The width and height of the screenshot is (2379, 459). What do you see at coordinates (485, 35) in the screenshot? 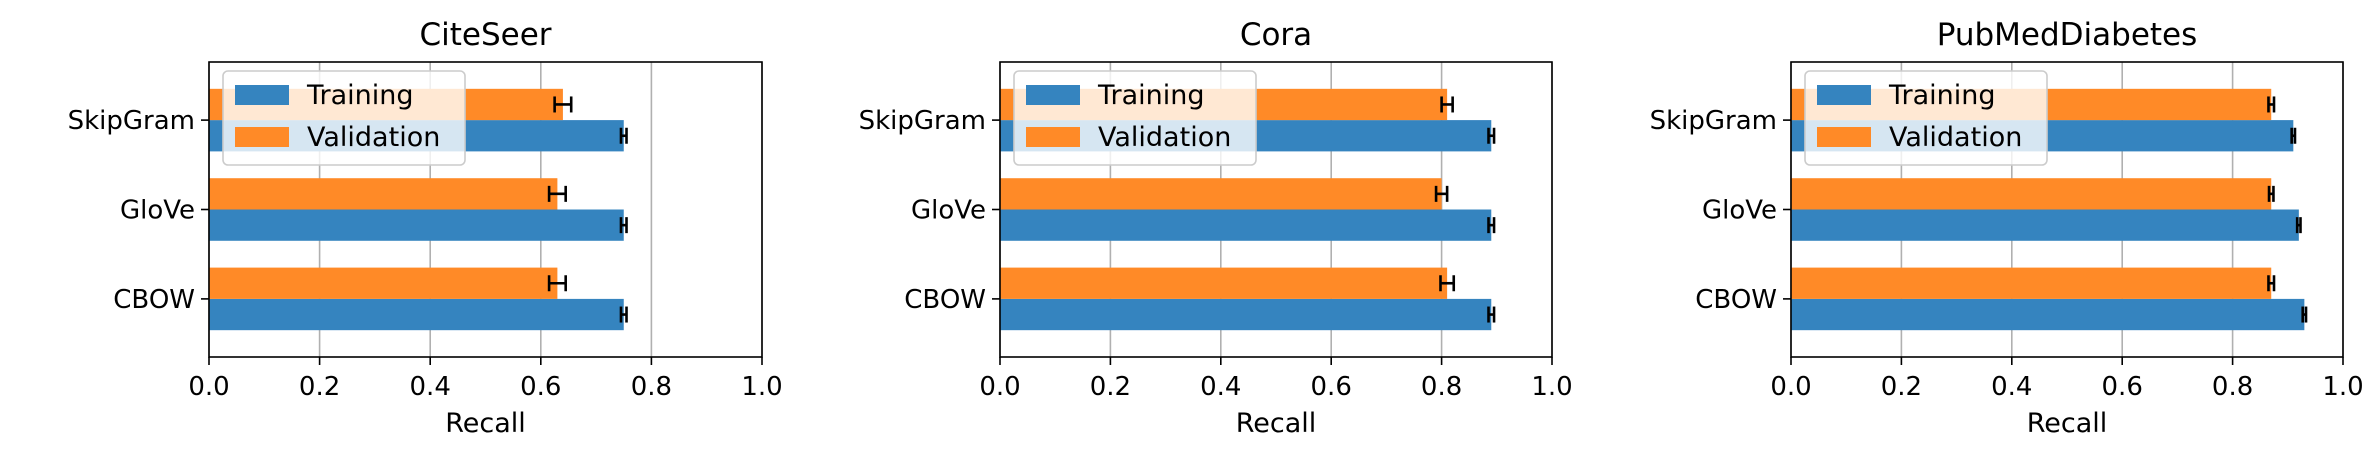
I see `chart-title: CiteSeer` at bounding box center [485, 35].